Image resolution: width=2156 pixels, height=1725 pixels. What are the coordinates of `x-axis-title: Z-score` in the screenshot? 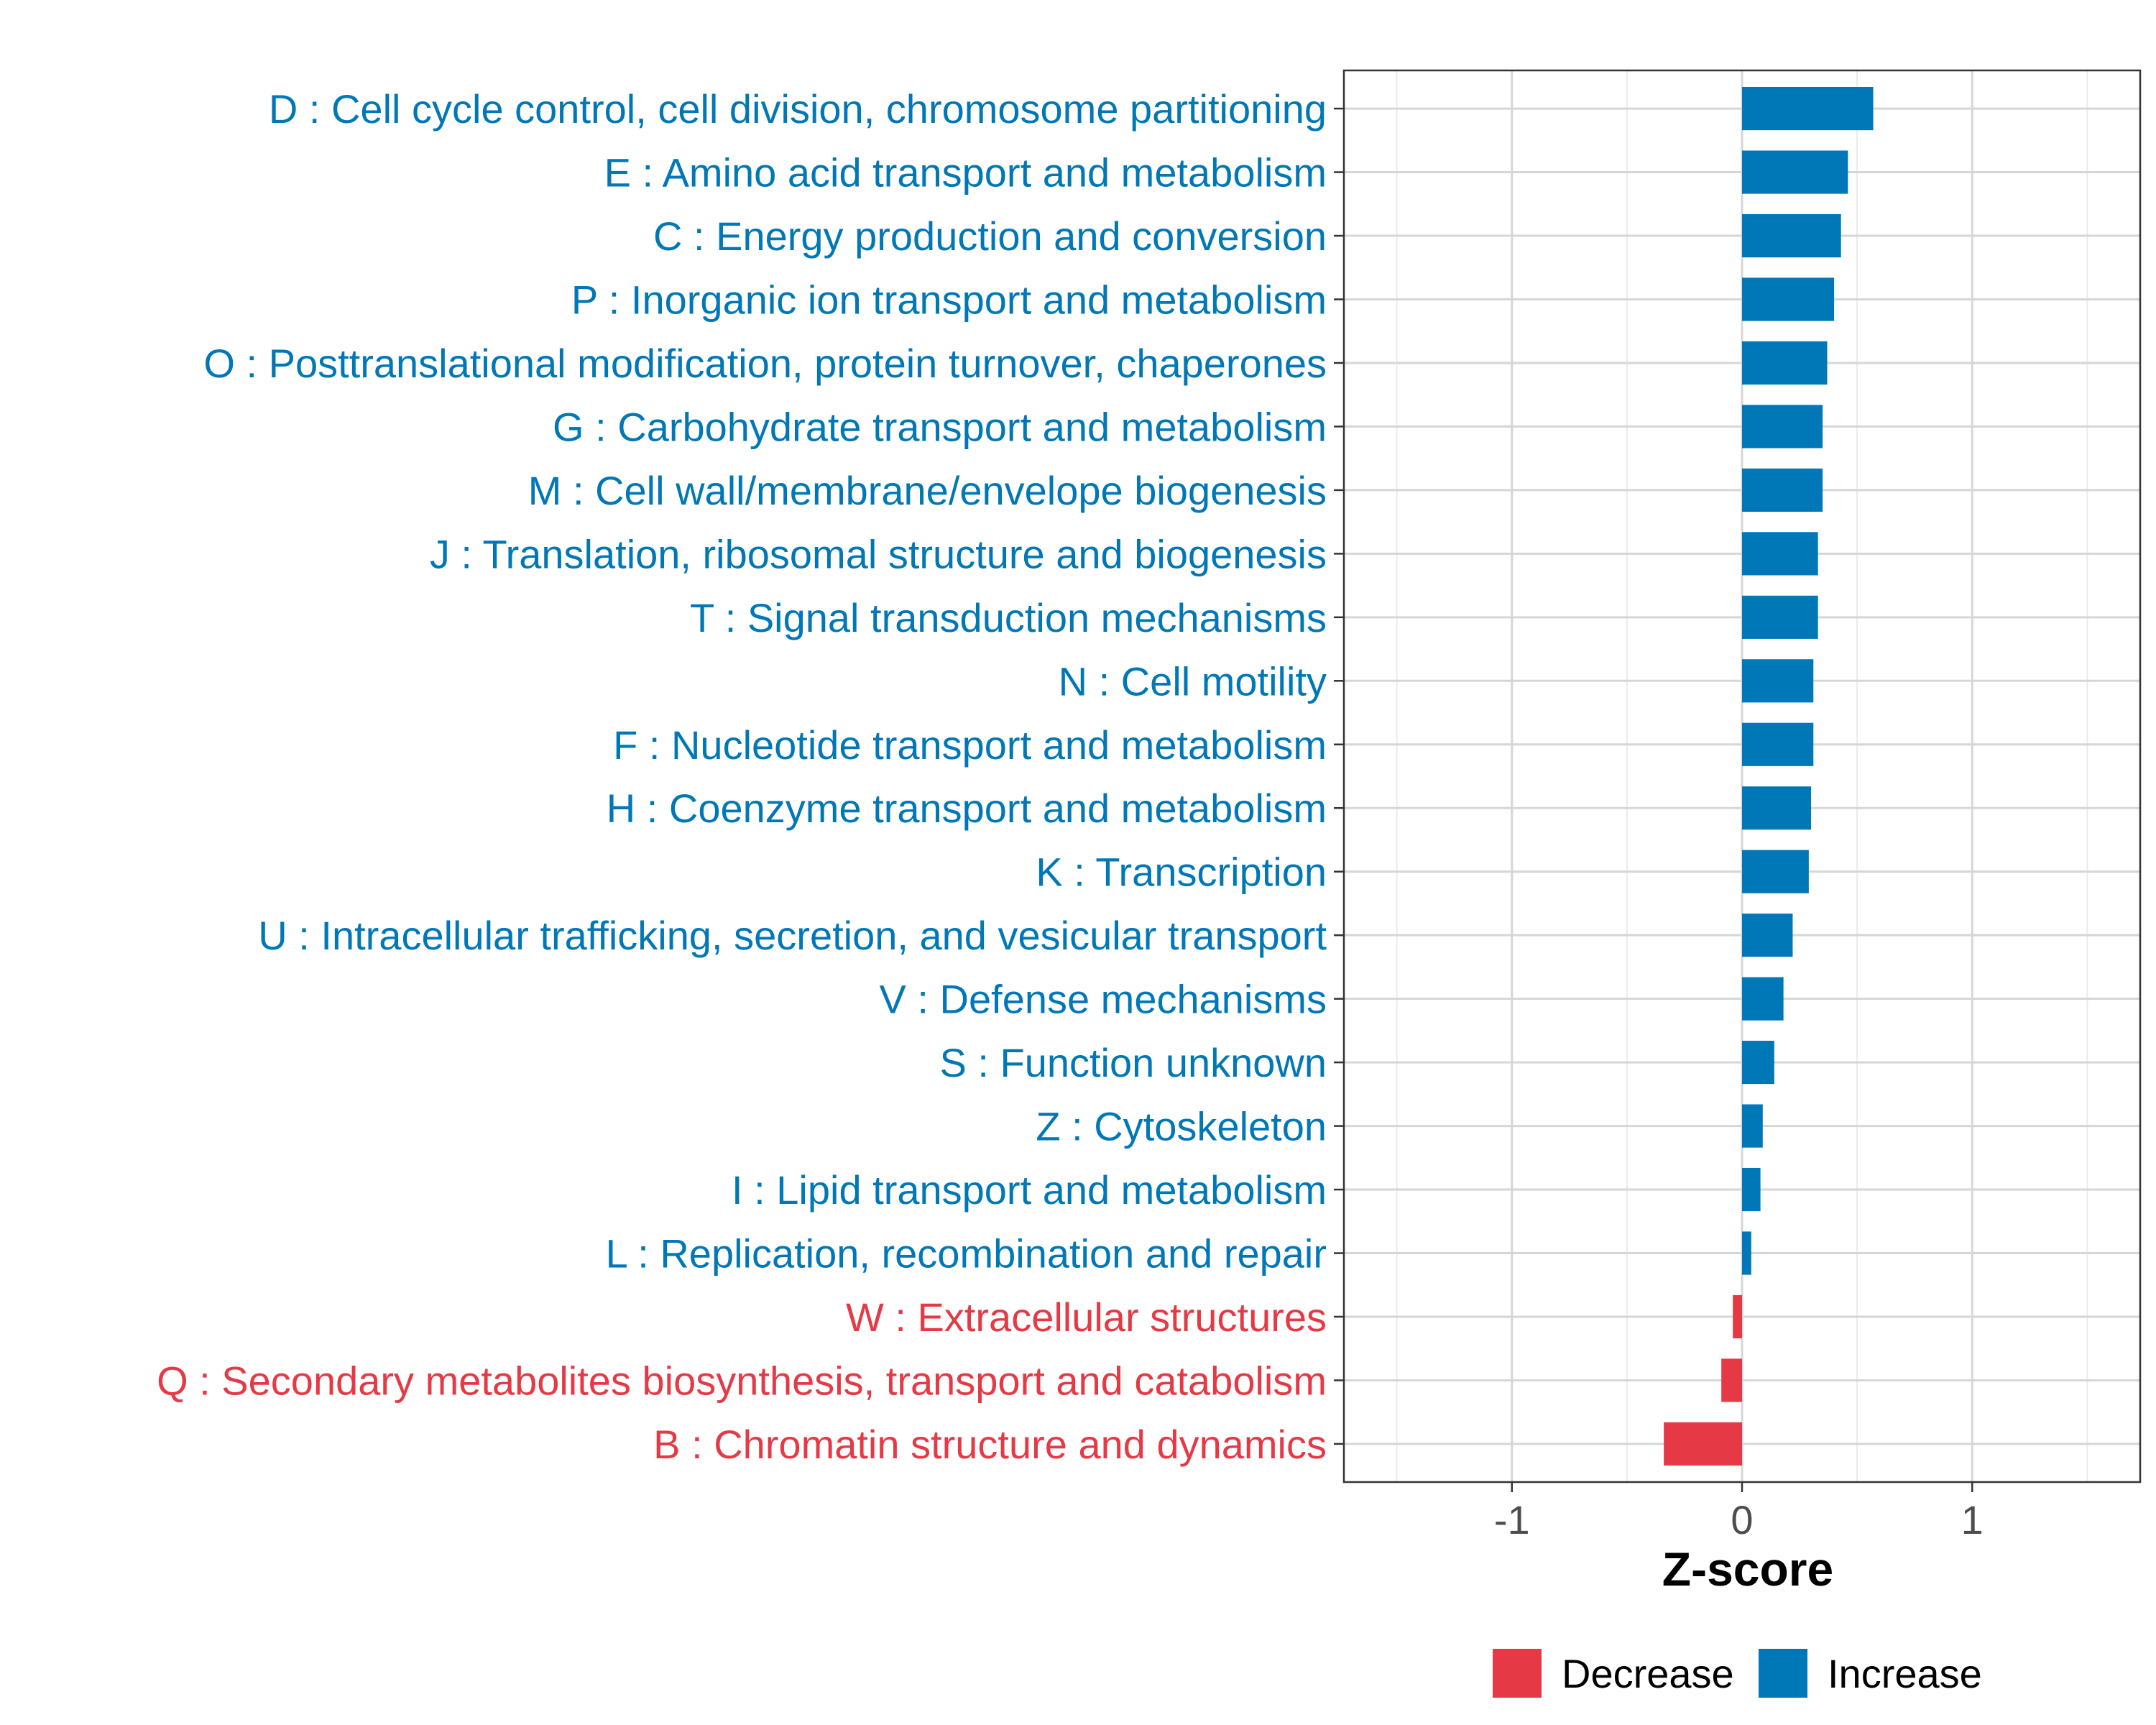 It's located at (1747, 1569).